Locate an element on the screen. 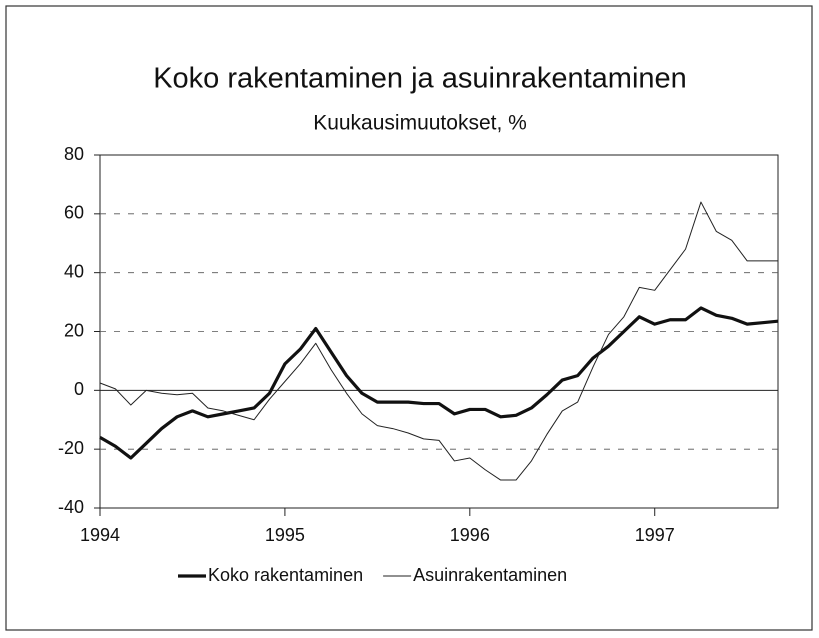 The width and height of the screenshot is (819, 638). y-tick-label: 40 is located at coordinates (74, 271).